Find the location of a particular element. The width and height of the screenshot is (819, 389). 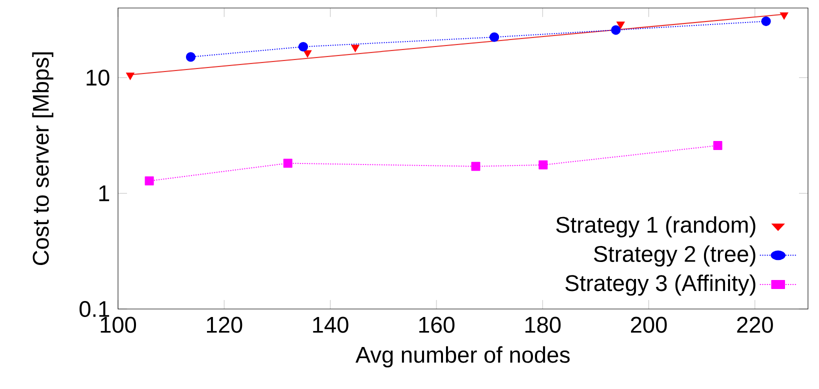

x-tick-label: 120 is located at coordinates (224, 324).